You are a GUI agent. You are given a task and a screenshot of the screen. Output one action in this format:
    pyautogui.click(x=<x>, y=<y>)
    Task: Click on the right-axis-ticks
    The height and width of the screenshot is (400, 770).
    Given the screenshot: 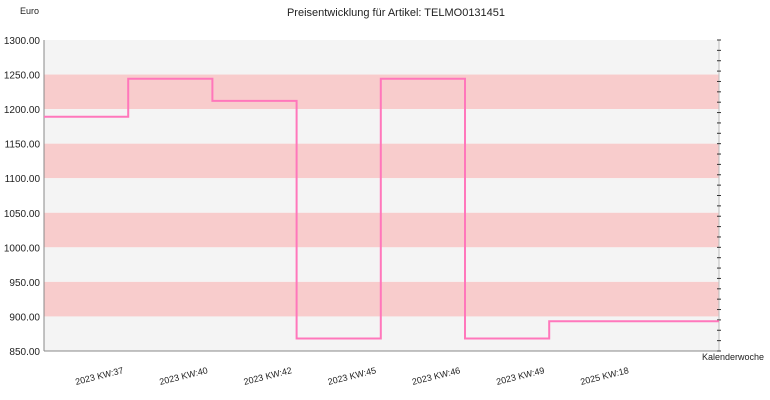 What is the action you would take?
    pyautogui.click(x=719, y=195)
    